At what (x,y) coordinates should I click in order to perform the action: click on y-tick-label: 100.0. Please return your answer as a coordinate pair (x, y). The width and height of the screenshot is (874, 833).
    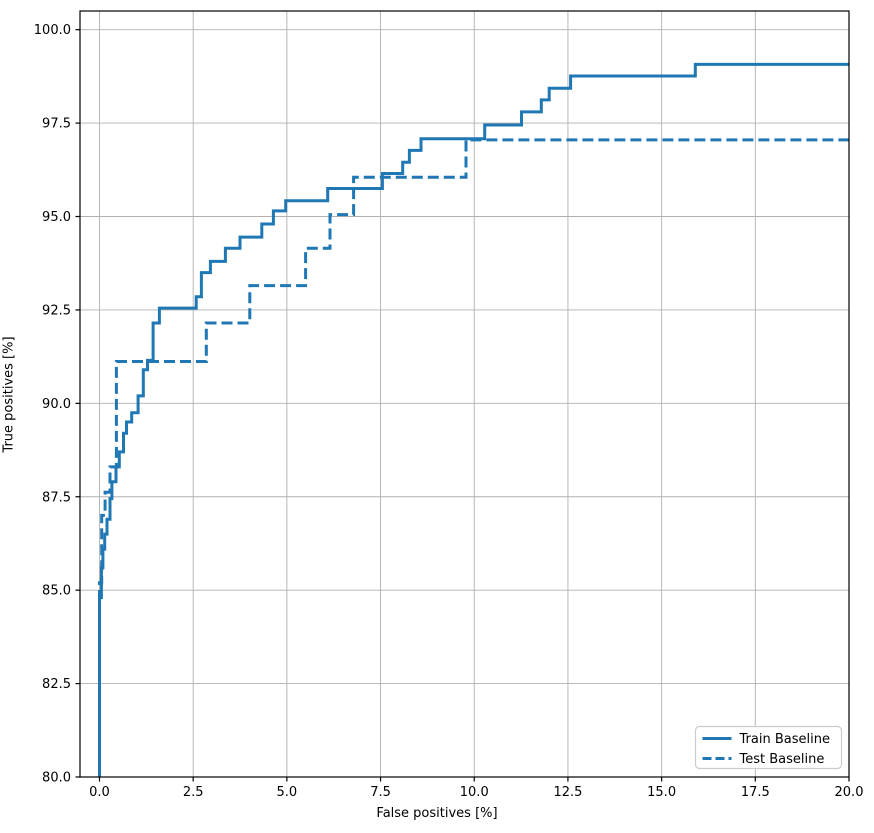
    Looking at the image, I should click on (52, 30).